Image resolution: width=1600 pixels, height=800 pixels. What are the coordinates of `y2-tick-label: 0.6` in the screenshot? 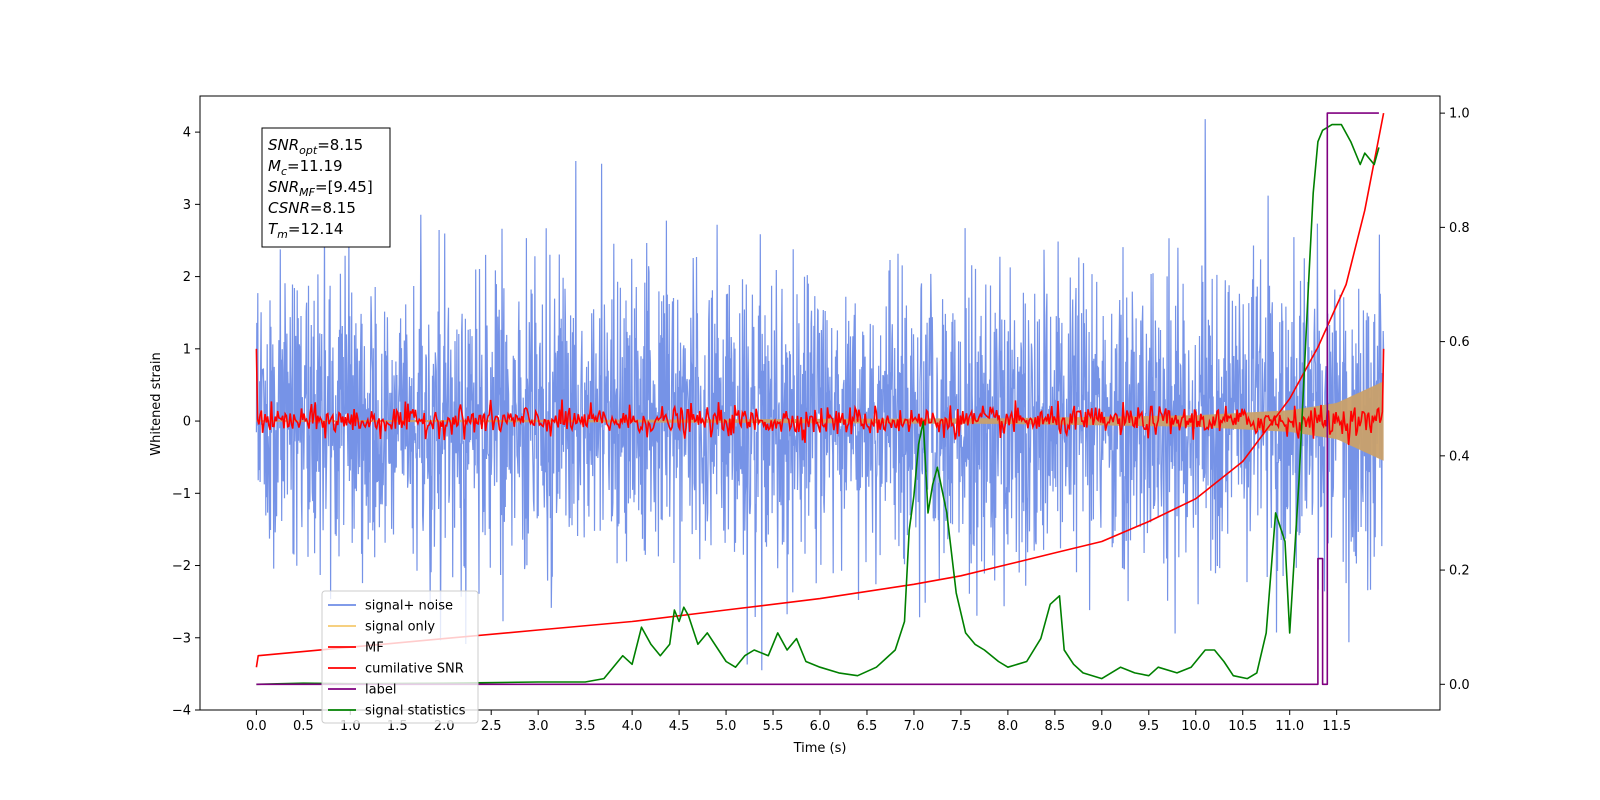 It's located at (1459, 342).